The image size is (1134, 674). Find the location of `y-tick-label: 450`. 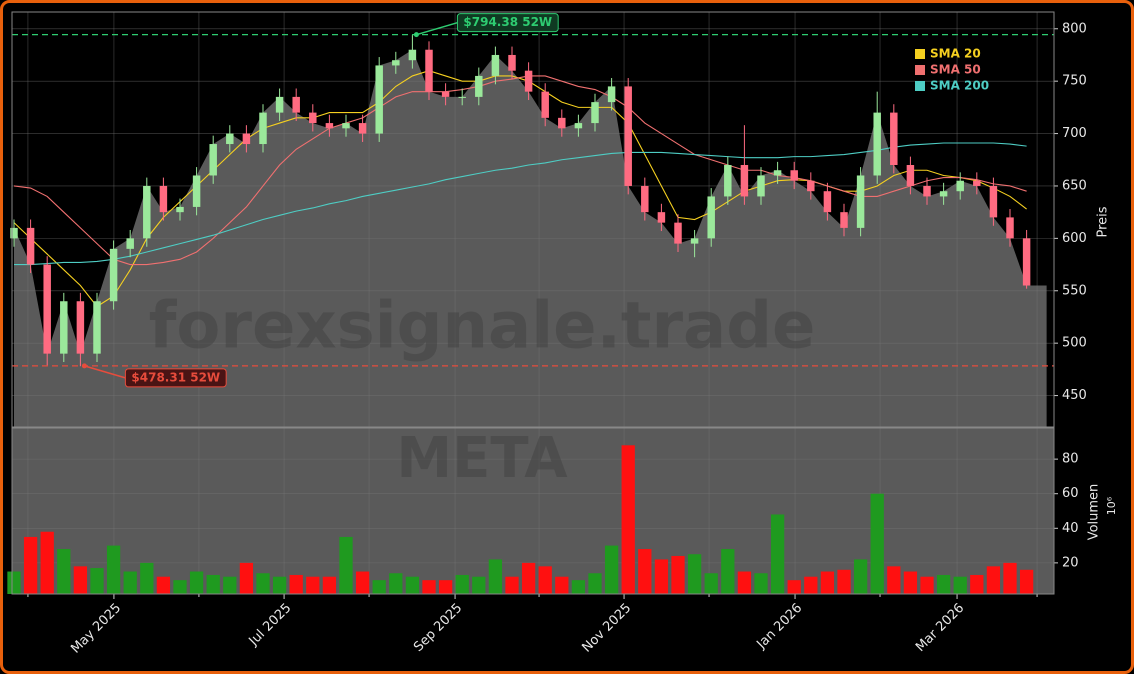

y-tick-label: 450 is located at coordinates (1074, 395).